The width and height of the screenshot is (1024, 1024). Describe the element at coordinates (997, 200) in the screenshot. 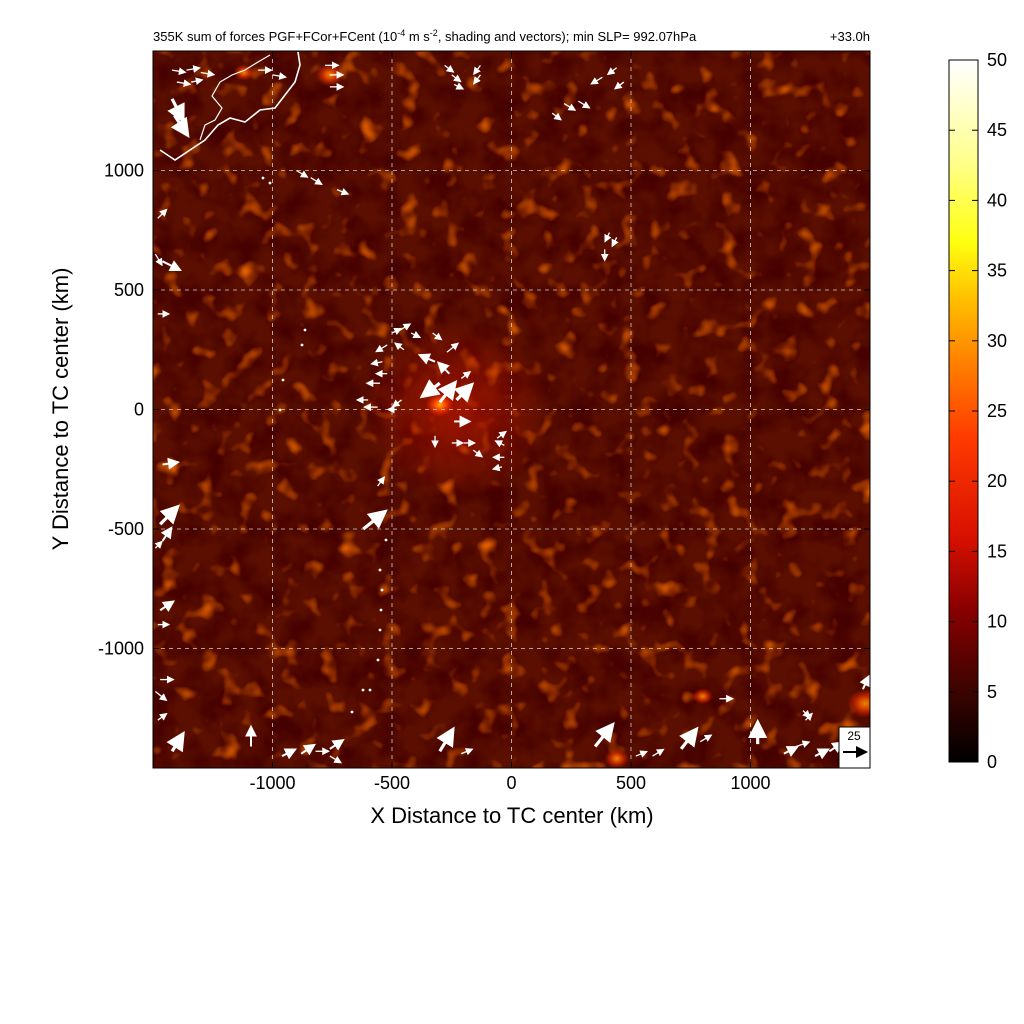

I see `colorbar-tick-label: 40` at that location.